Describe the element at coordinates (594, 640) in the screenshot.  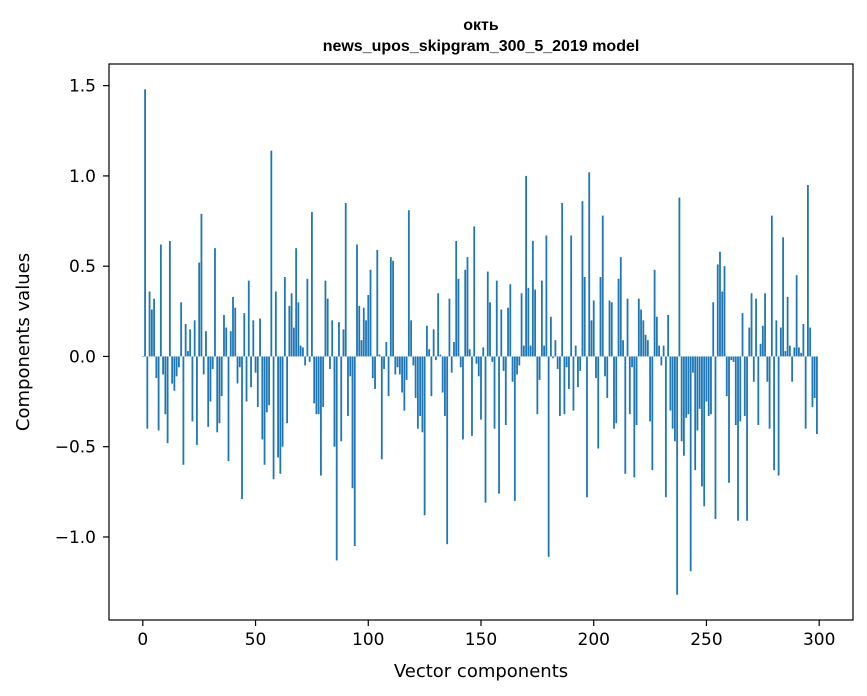
I see `x-tick-label: 200` at that location.